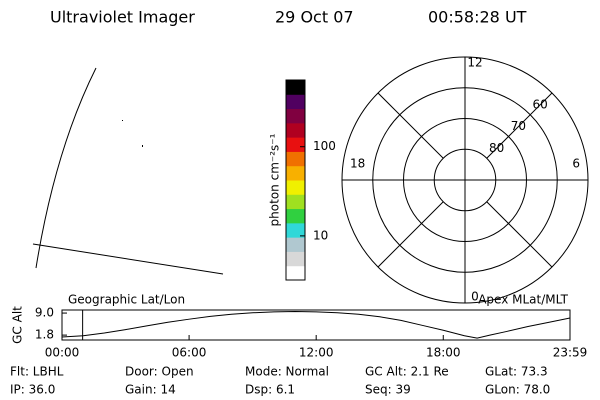 Image resolution: width=600 pixels, height=400 pixels. Describe the element at coordinates (388, 390) in the screenshot. I see `info-field: Seq: 39` at that location.